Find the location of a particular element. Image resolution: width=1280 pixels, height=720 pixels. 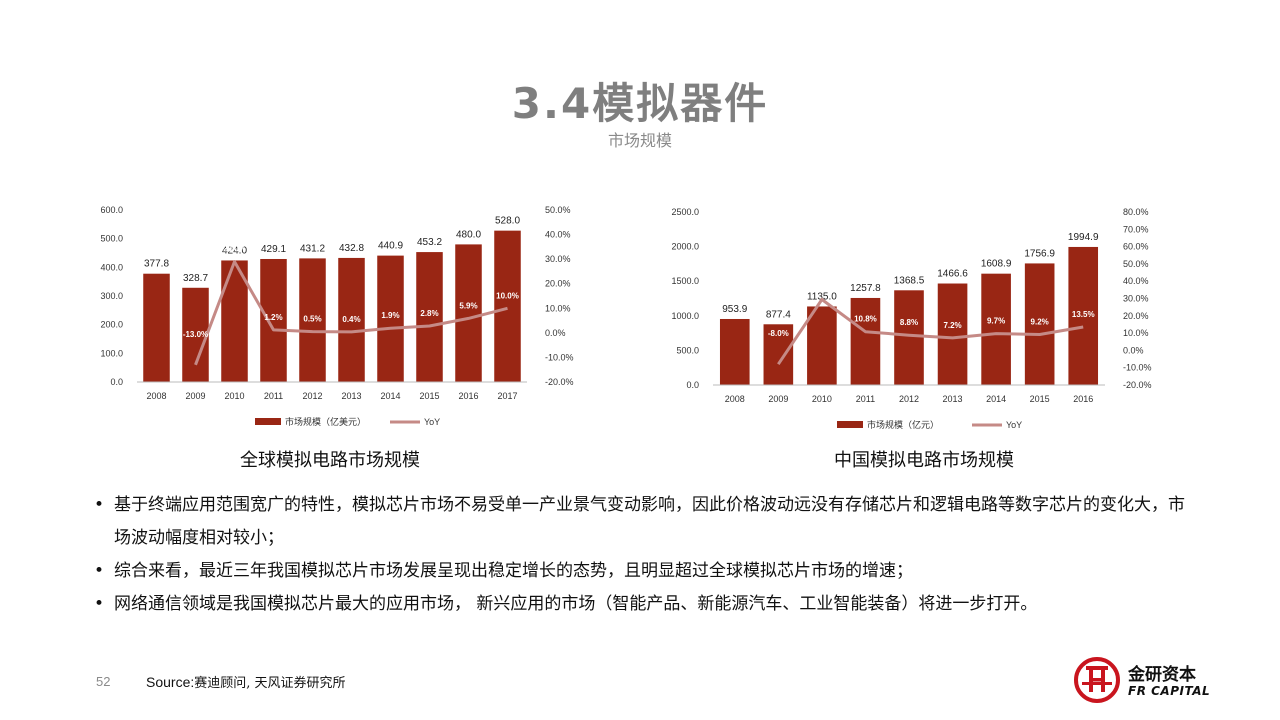

bar-value-label: 424.0 is located at coordinates (234, 250).